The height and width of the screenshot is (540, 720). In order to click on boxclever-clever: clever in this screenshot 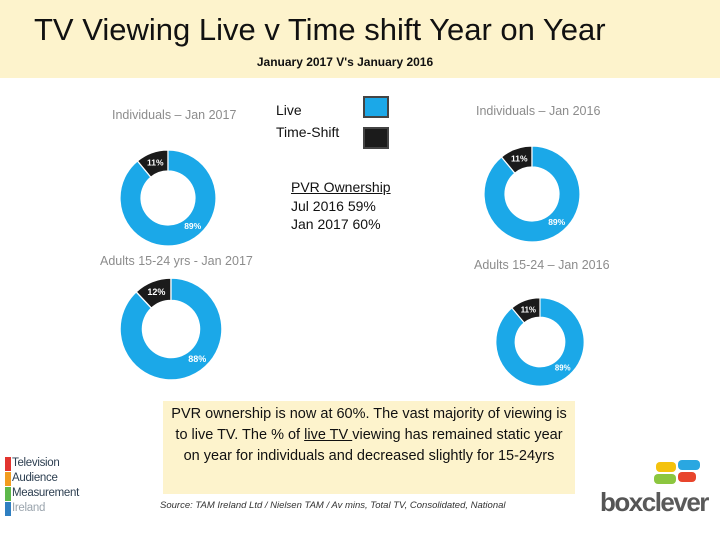, I will do `click(675, 502)`.